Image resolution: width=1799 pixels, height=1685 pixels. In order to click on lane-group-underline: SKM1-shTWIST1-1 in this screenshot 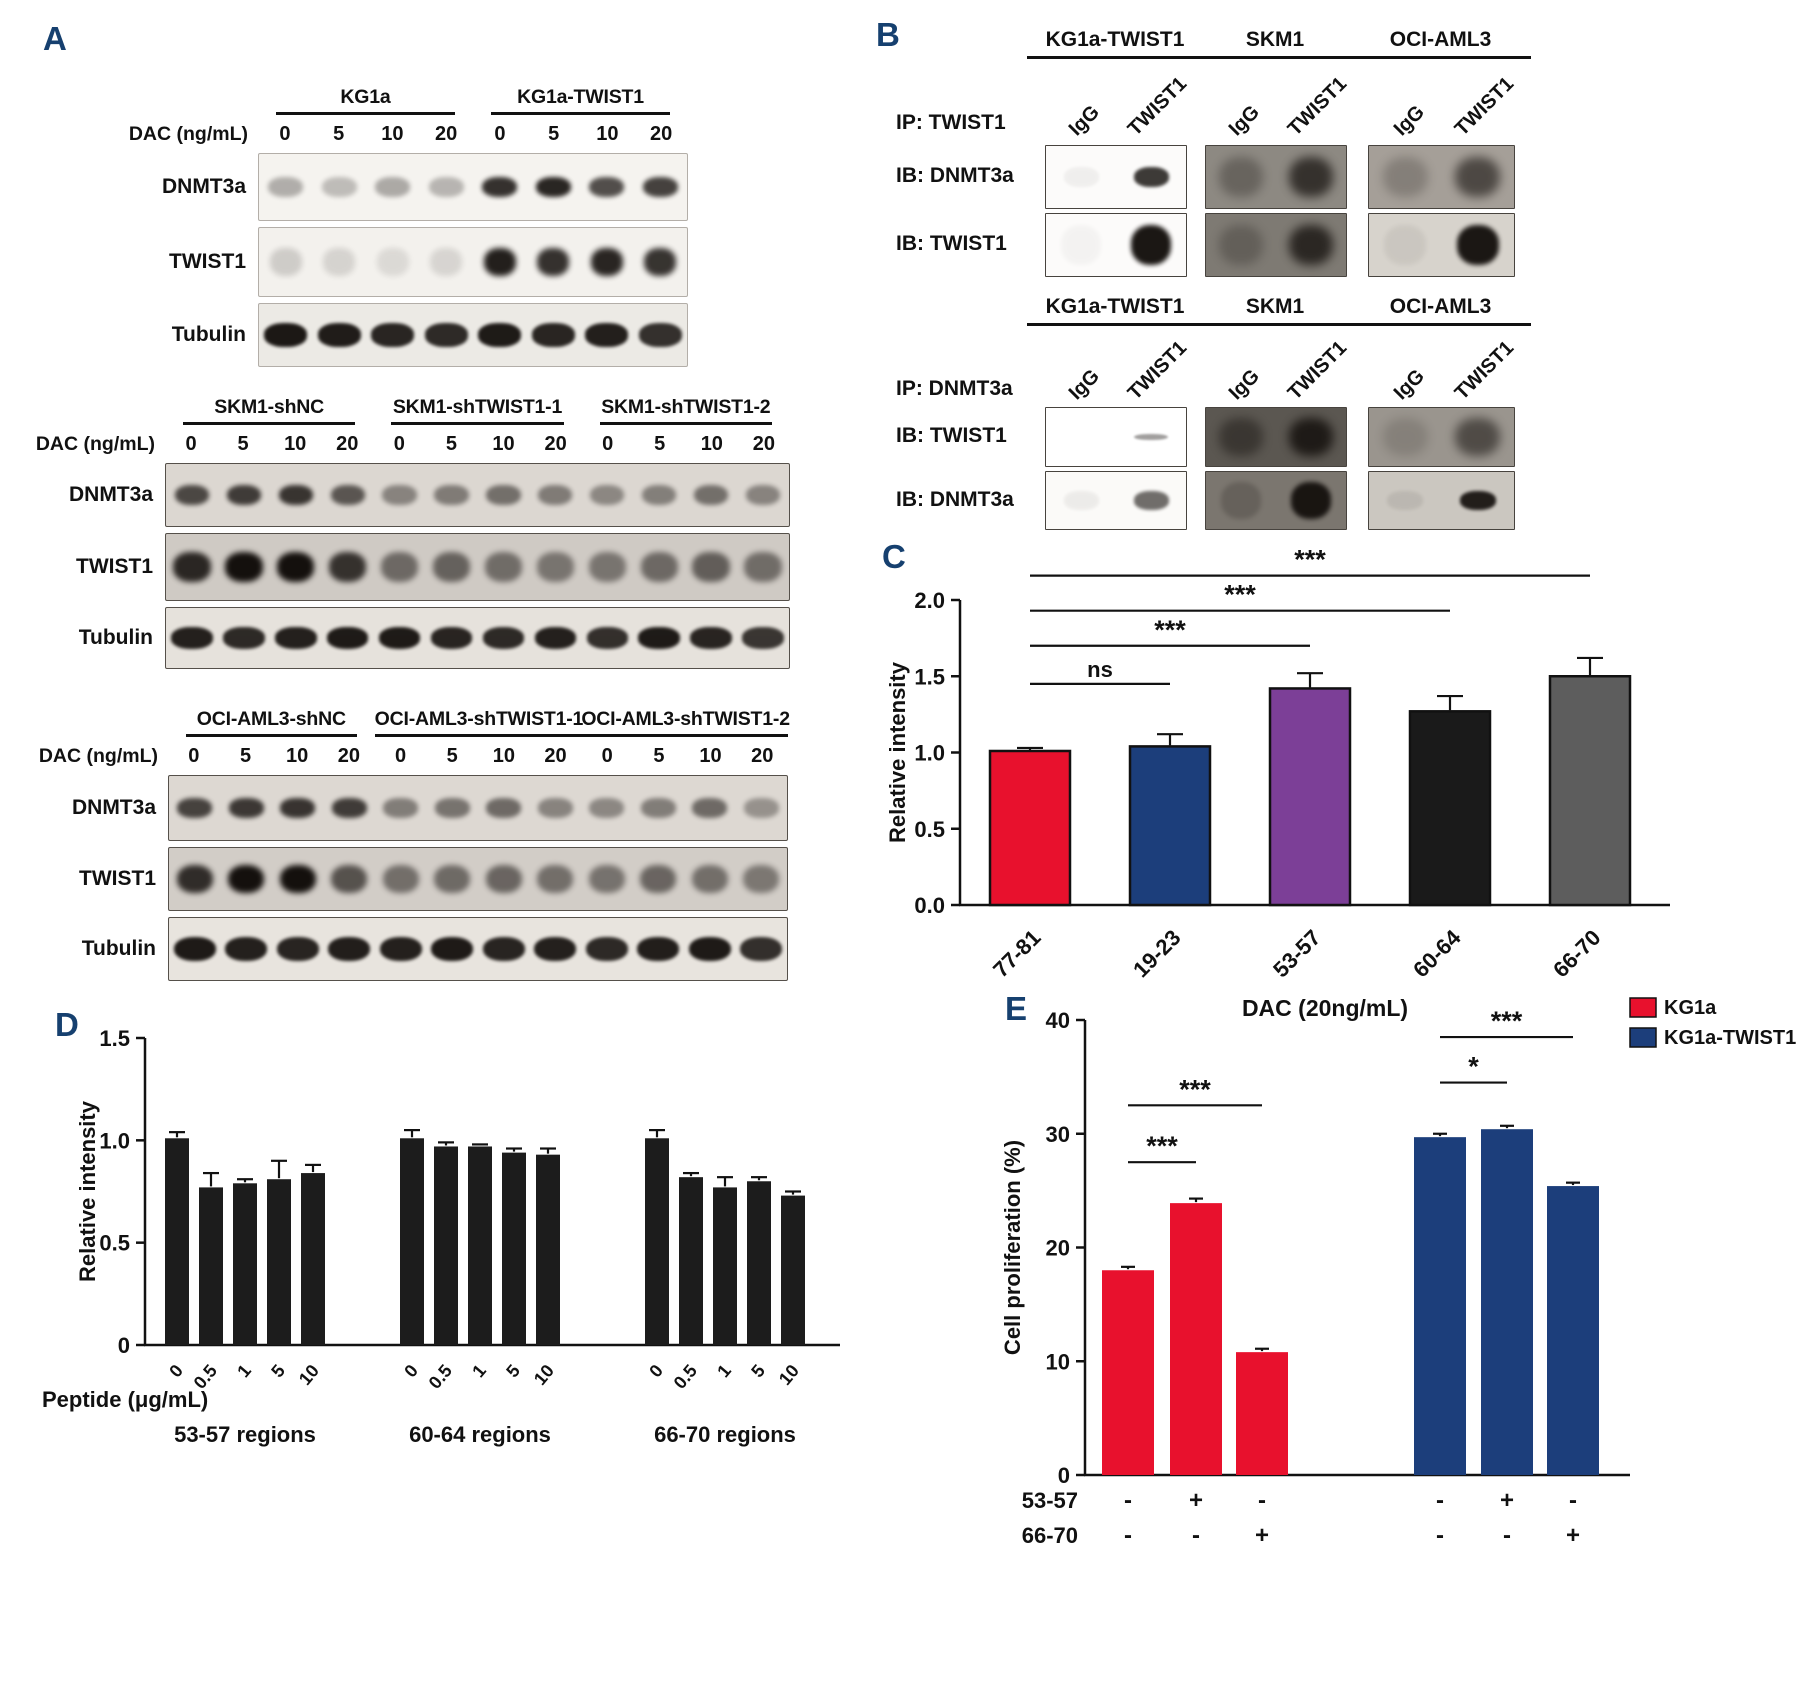, I will do `click(477, 410)`.